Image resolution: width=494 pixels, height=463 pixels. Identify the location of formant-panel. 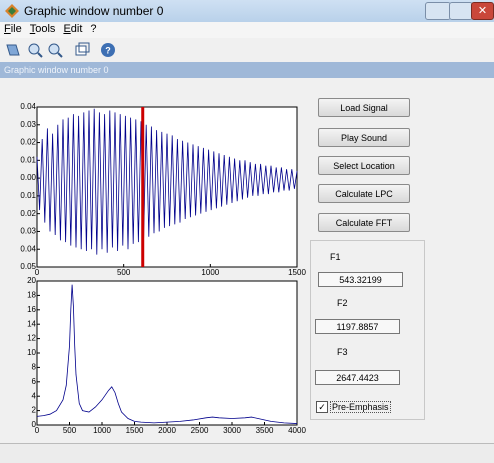
(367, 330).